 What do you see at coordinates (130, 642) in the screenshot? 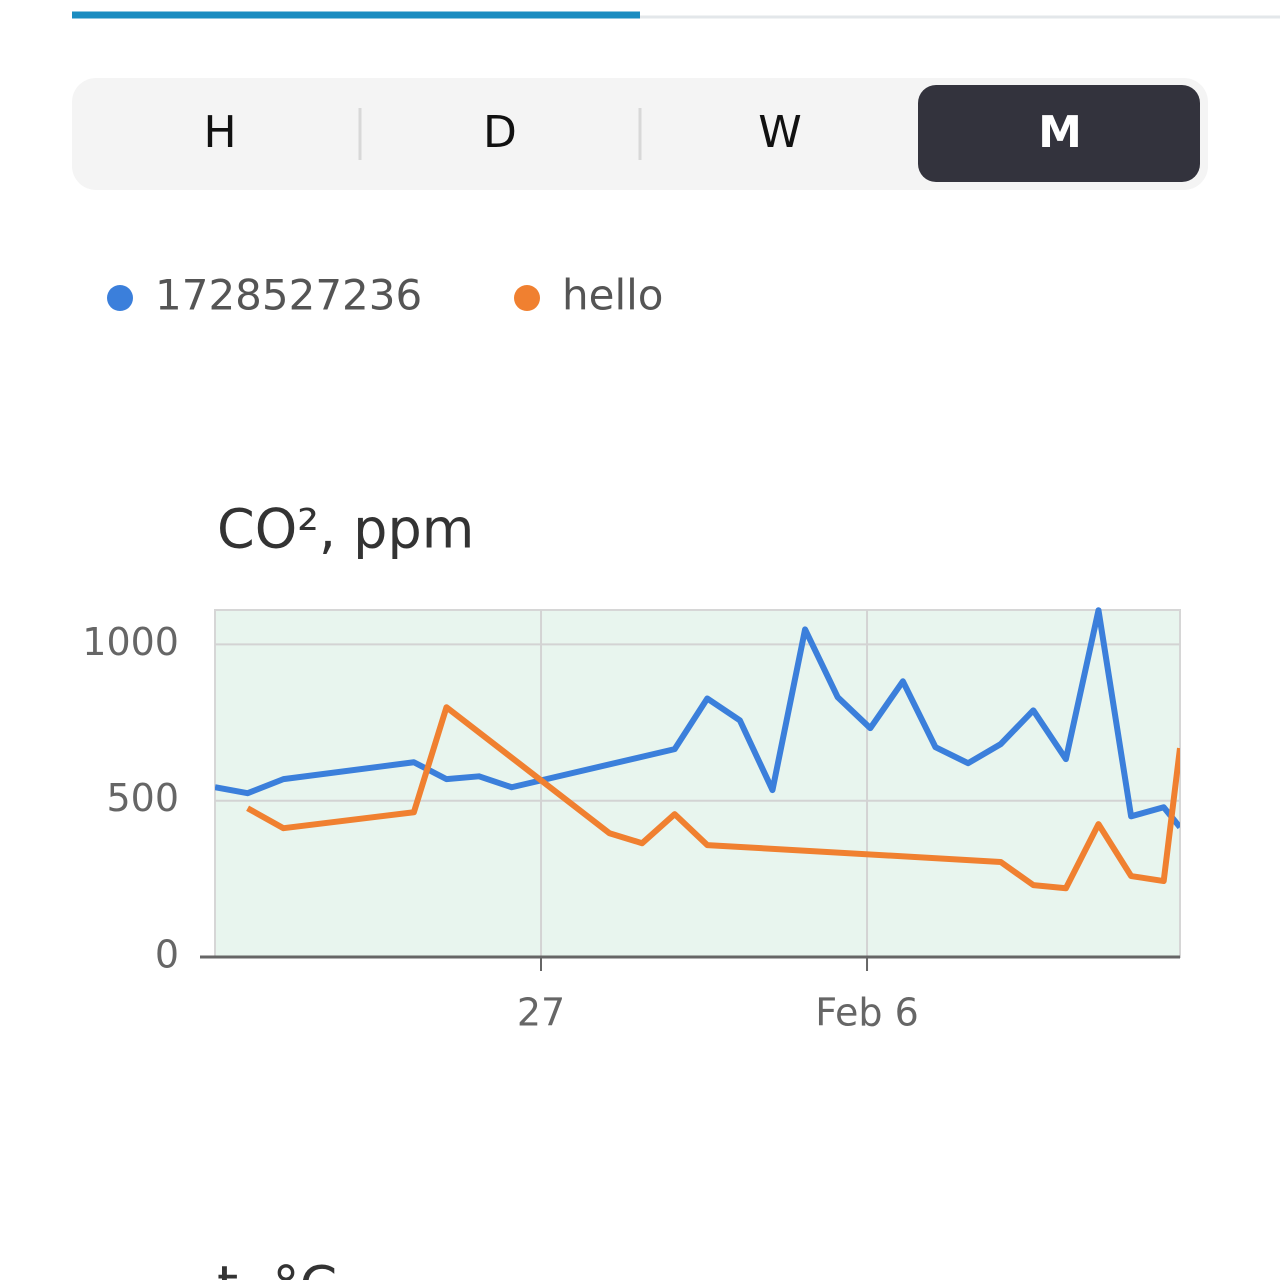
I see `y-tick-label: 1000` at bounding box center [130, 642].